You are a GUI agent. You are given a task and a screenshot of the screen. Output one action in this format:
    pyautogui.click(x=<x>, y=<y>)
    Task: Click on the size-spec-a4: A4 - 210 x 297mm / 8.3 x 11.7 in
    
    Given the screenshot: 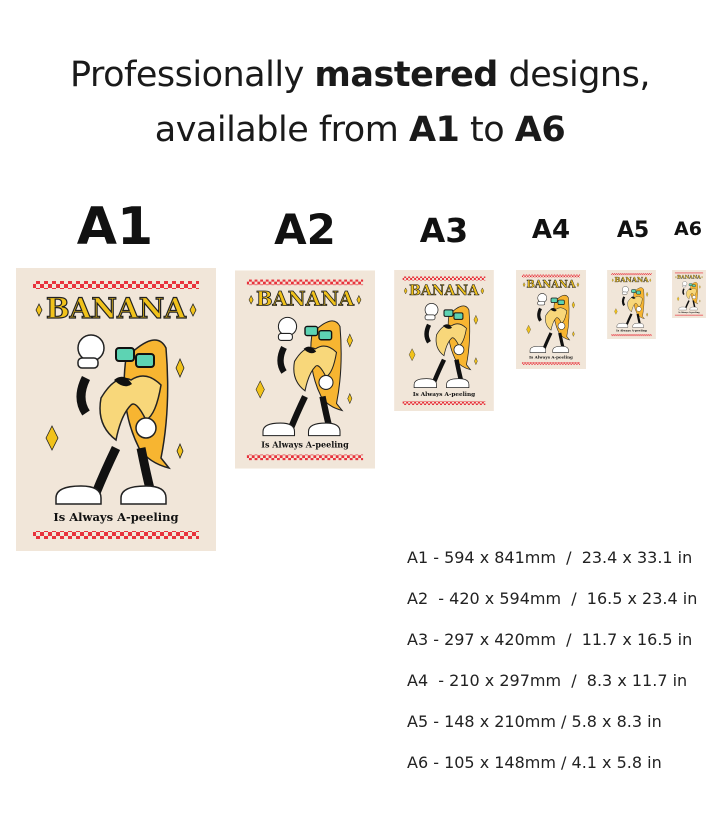 What is the action you would take?
    pyautogui.click(x=547, y=680)
    